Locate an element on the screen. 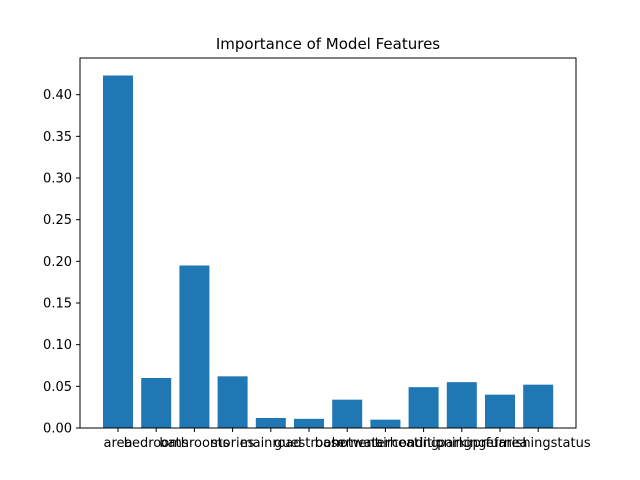 This screenshot has height=480, width=640. x-tick-label: furnishingstatus is located at coordinates (538, 443).